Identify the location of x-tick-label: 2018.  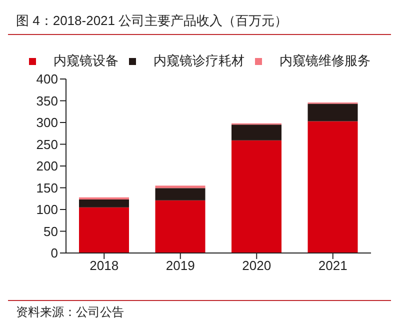
(104, 266).